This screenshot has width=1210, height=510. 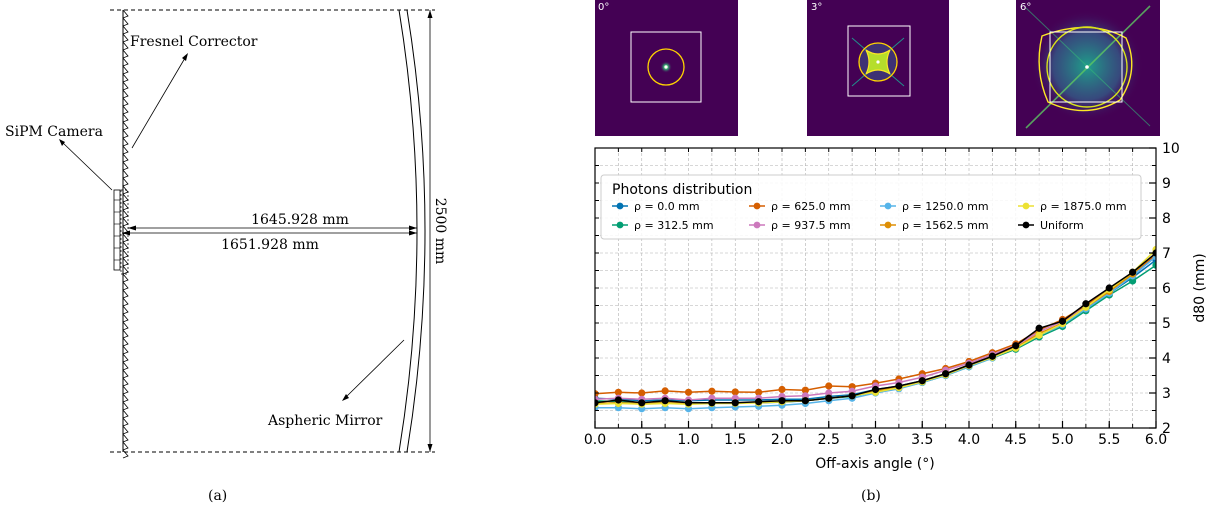 What do you see at coordinates (1025, 7) in the screenshot?
I see `spot-label-6: 6°` at bounding box center [1025, 7].